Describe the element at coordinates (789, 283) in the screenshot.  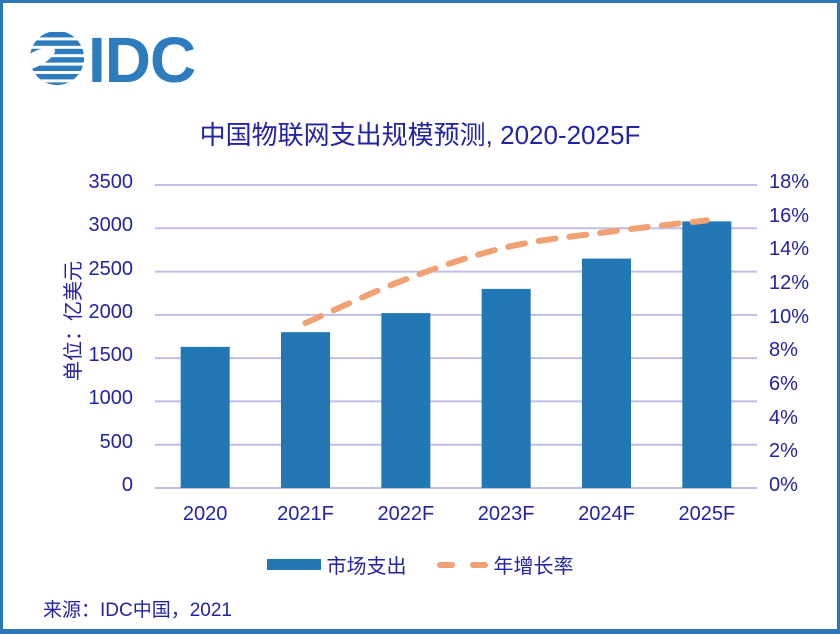
I see `right-tick-12%: 12%` at that location.